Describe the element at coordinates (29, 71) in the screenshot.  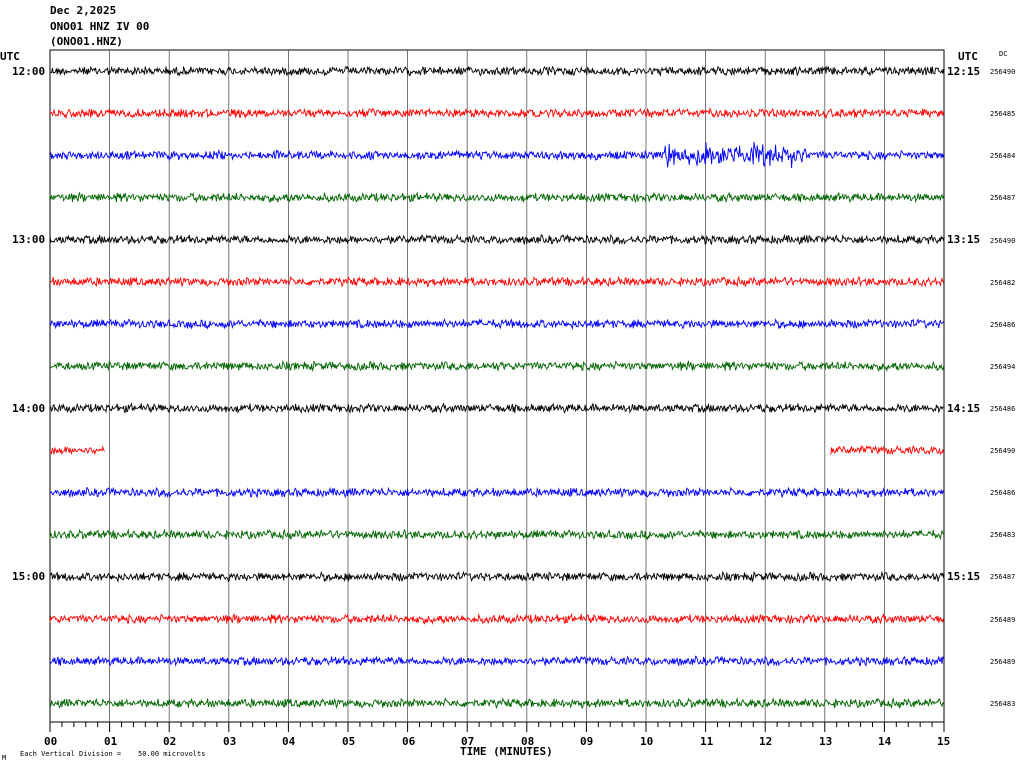
I see `left-hour-label: 12:00` at that location.